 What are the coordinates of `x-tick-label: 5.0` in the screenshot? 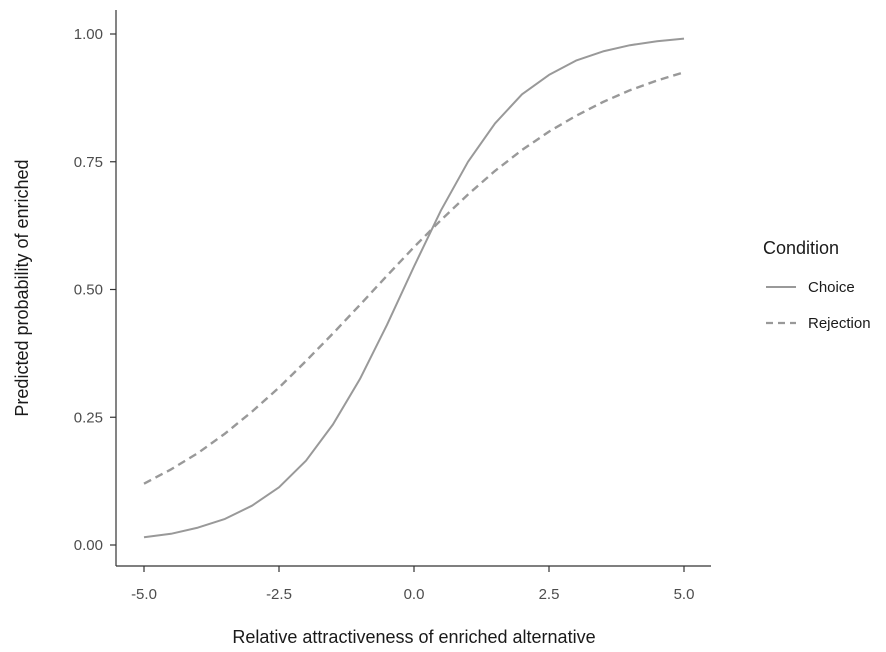 It's located at (684, 594).